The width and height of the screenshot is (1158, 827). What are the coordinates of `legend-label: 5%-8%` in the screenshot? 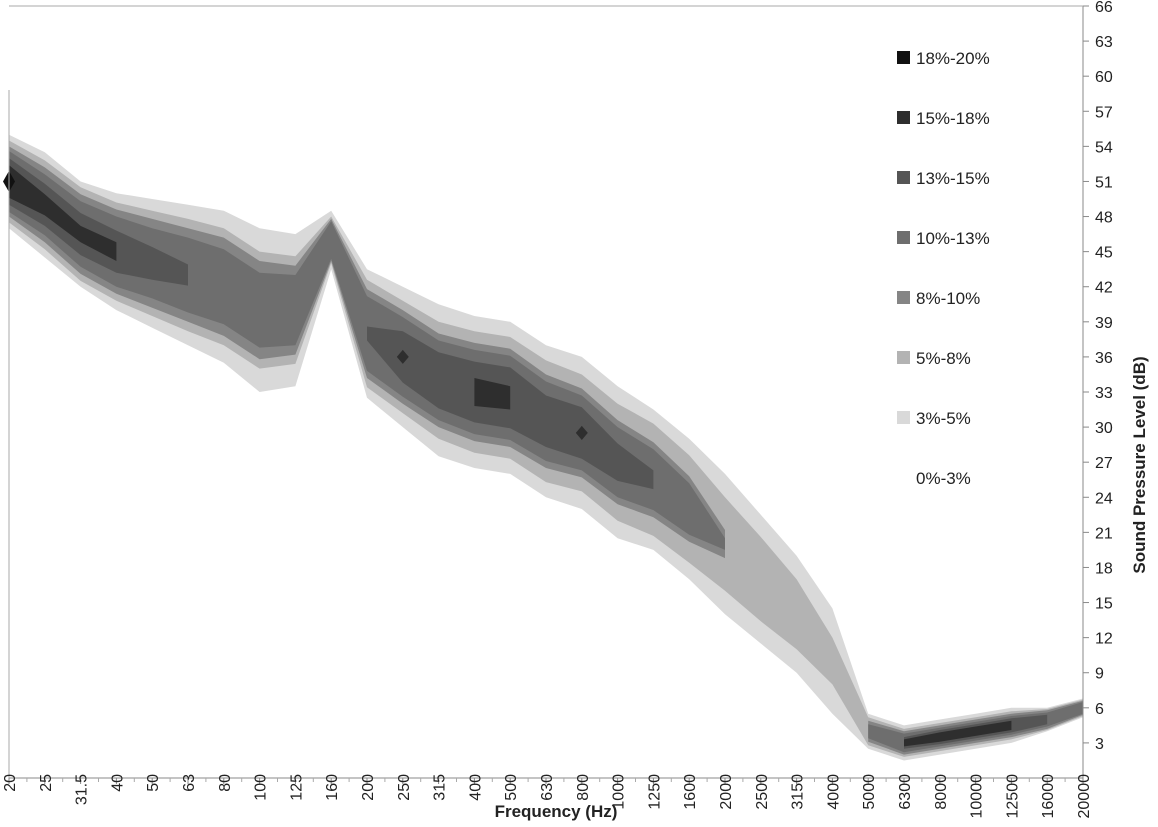 It's located at (943, 358).